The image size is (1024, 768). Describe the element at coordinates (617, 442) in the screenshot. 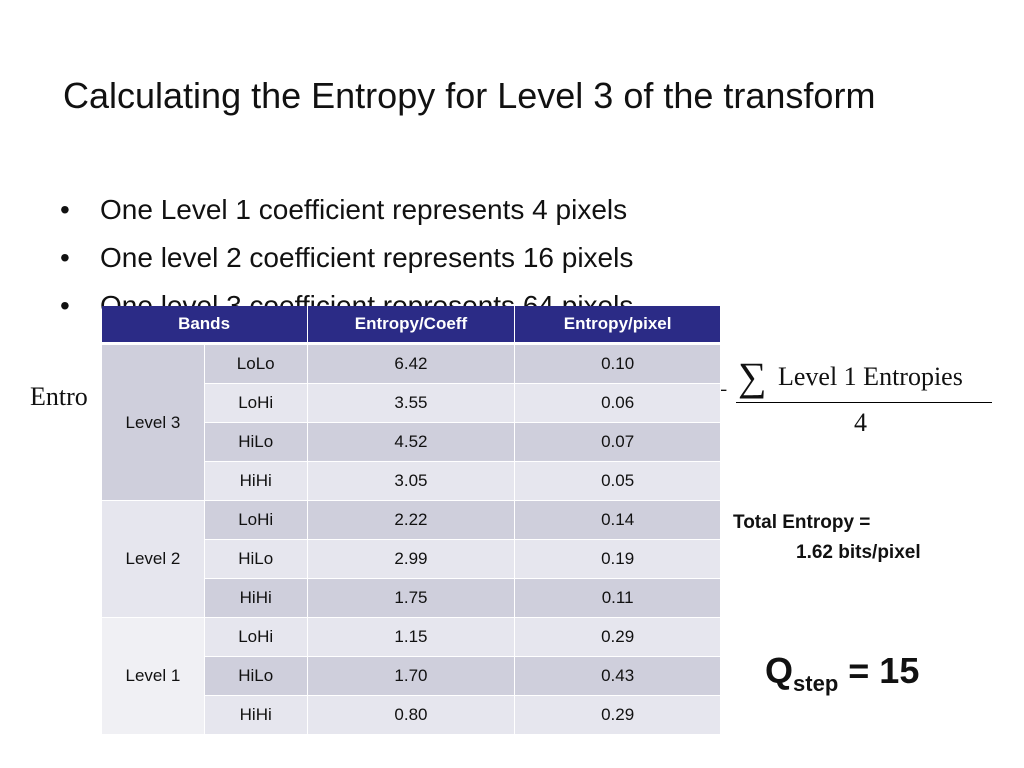

I see `pixel-cell: 0.07` at that location.